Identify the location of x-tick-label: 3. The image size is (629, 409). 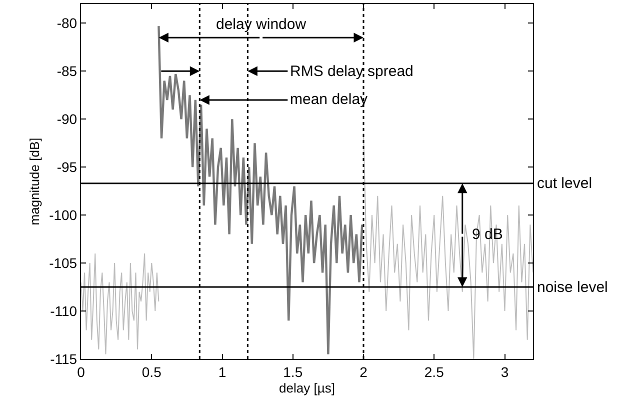
(504, 372).